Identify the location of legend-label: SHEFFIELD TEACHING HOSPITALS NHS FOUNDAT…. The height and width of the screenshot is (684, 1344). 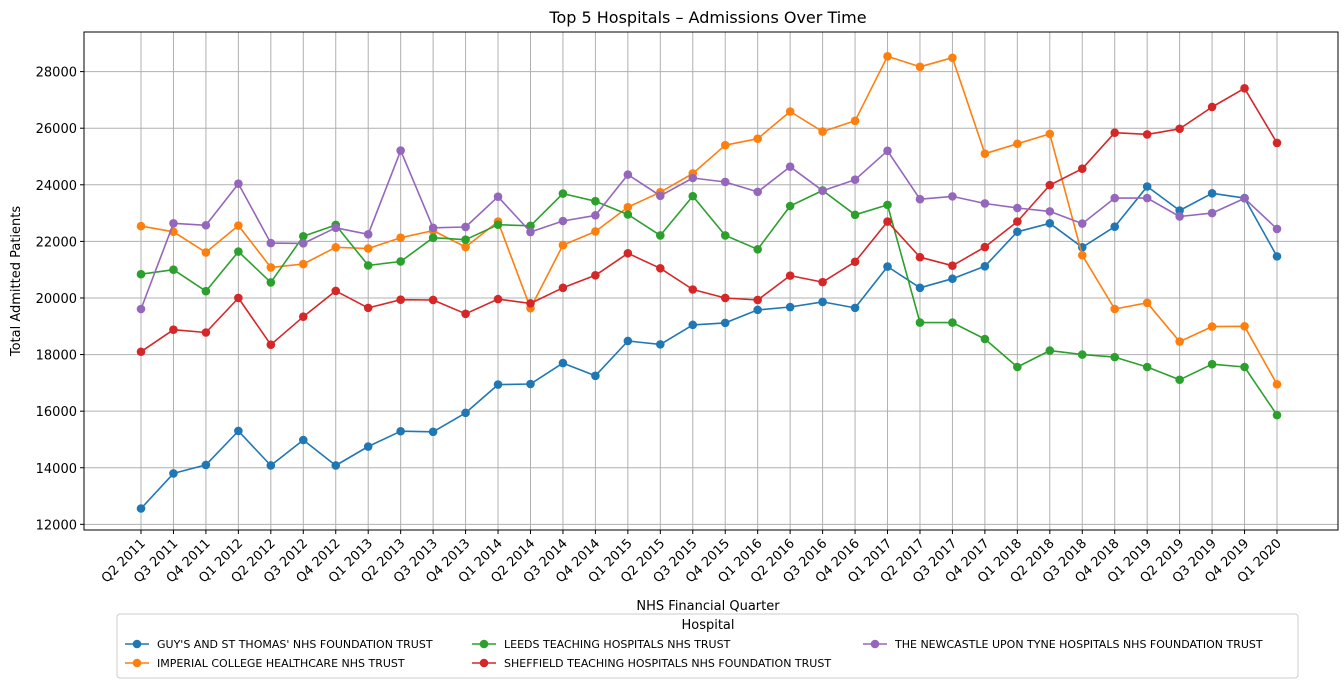
(667, 663).